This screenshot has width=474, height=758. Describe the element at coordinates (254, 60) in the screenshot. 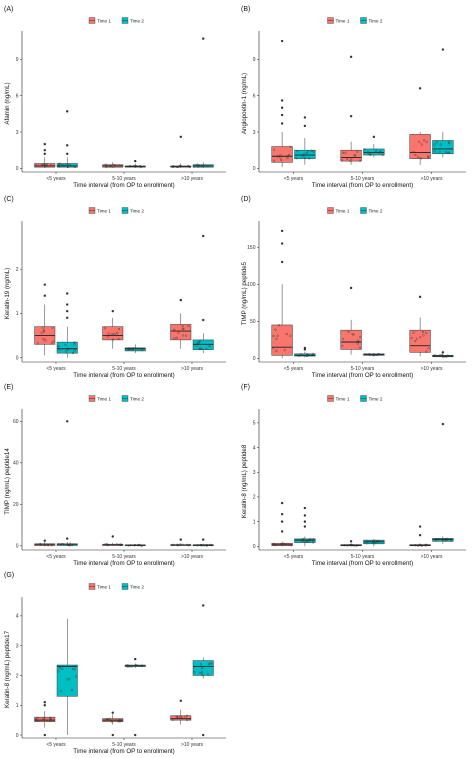

I see `y-tick-label: 9` at that location.